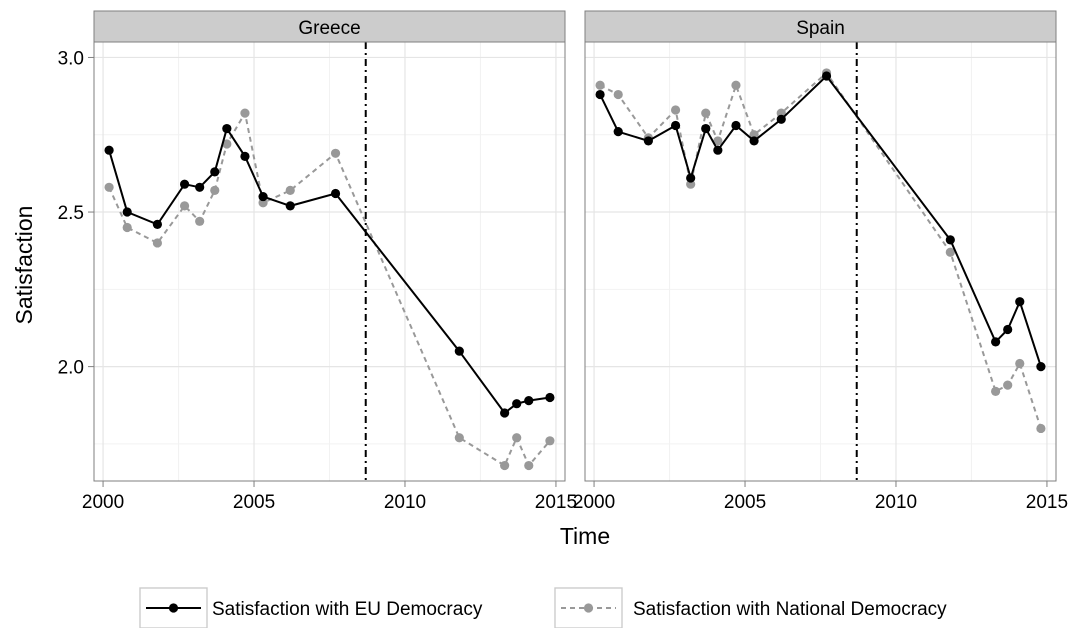 The height and width of the screenshot is (628, 1079). I want to click on legend-item-eu-democracy: Satisfaction with EU Democracy, so click(311, 607).